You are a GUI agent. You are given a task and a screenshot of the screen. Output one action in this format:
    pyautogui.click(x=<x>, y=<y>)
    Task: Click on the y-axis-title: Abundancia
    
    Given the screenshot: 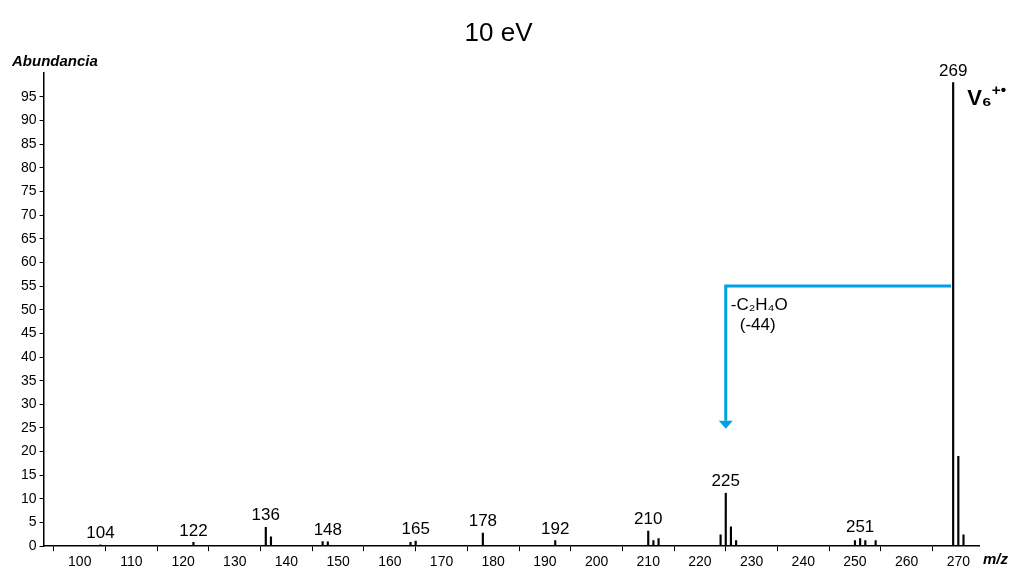 What is the action you would take?
    pyautogui.click(x=54, y=60)
    